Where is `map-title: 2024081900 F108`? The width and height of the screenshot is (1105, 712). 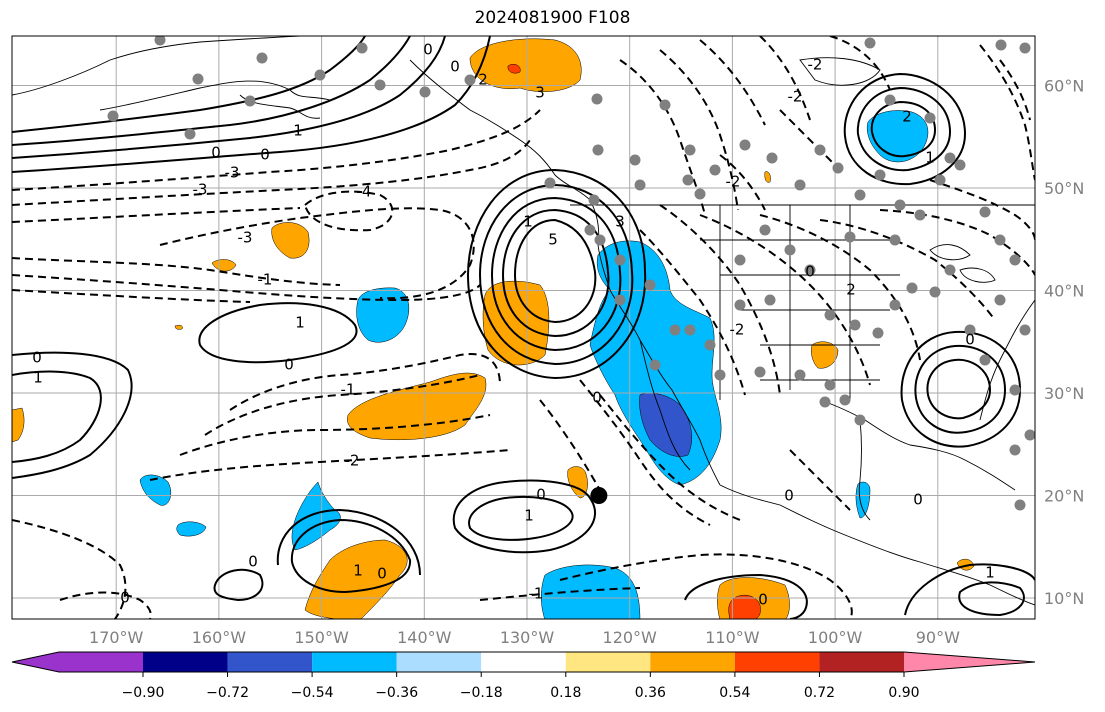
map-title: 2024081900 F108 is located at coordinates (552, 18).